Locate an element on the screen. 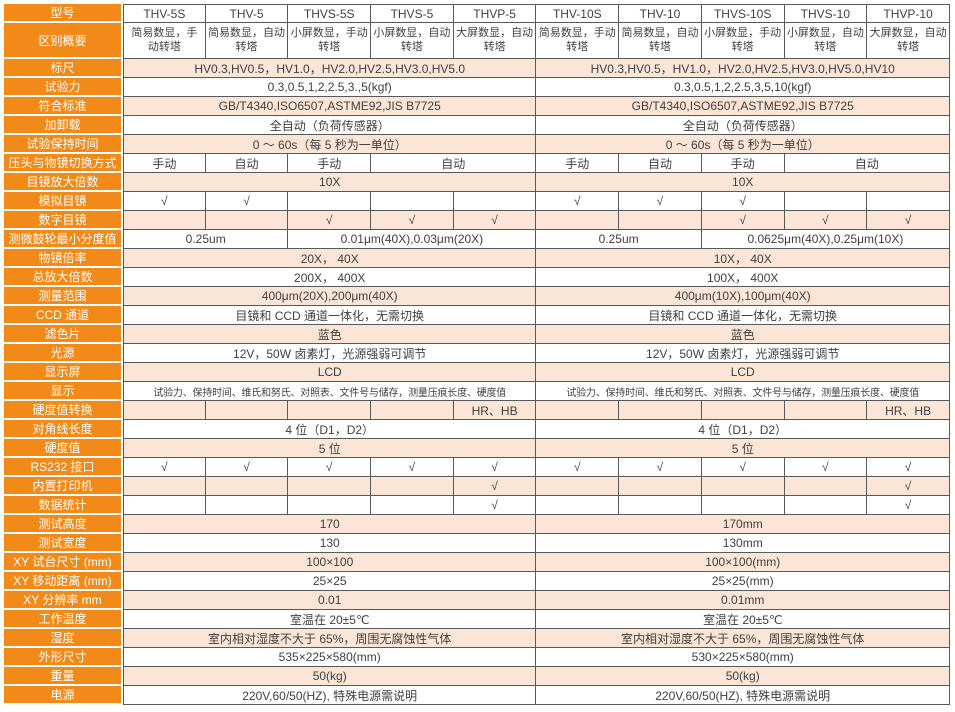 This screenshot has width=955, height=712. spec-value: 50(kg) is located at coordinates (743, 676).